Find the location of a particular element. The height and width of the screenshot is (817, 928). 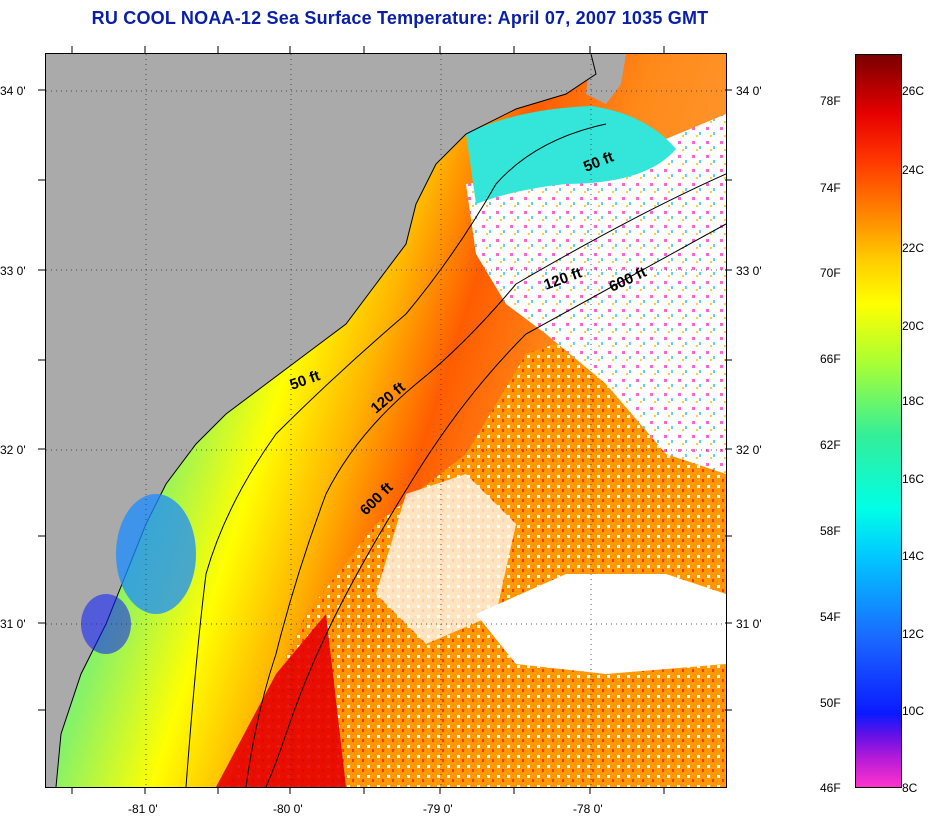

colorbar-c-12: 12C is located at coordinates (913, 634).